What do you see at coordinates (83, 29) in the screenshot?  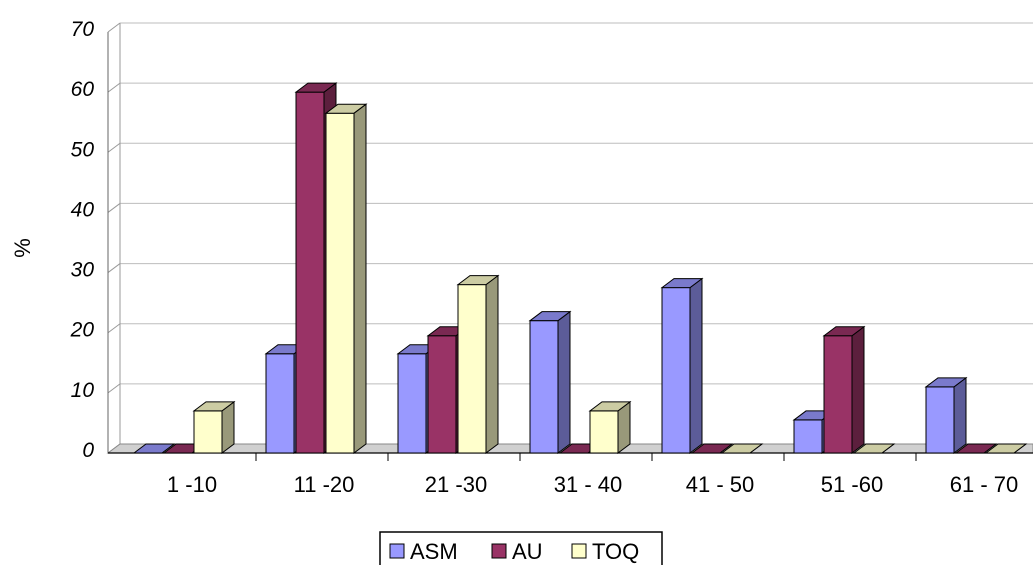 I see `y-tick-label: 70` at bounding box center [83, 29].